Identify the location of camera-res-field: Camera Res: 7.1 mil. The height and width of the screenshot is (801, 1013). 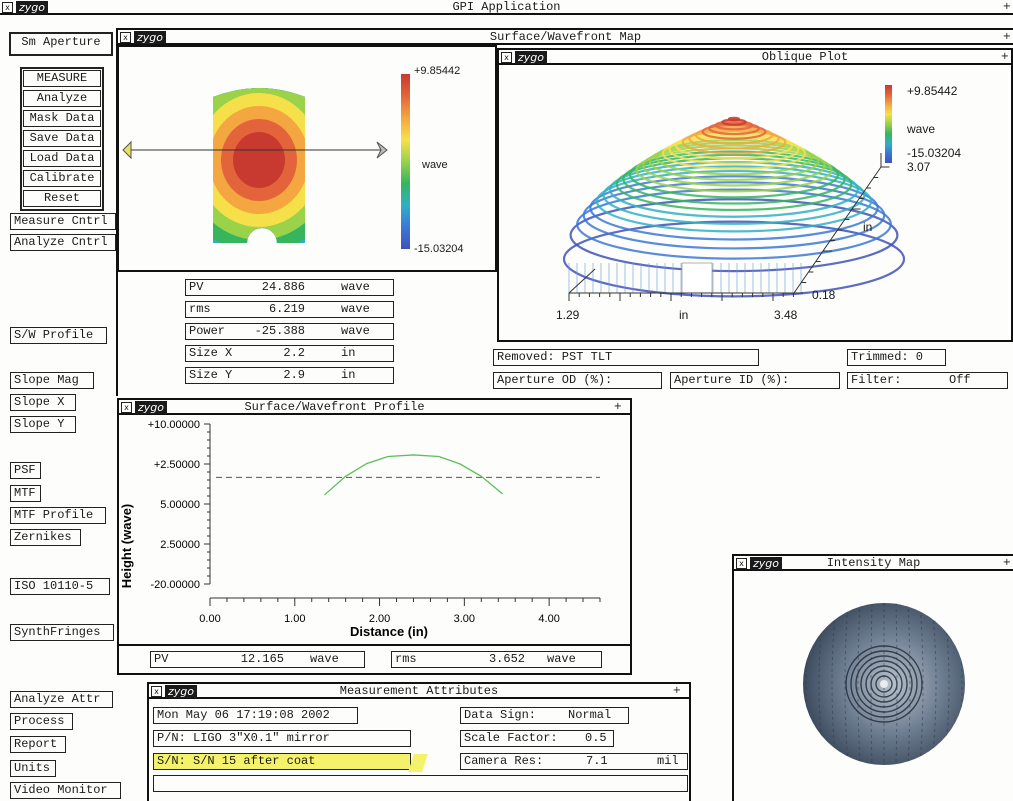
(574, 761).